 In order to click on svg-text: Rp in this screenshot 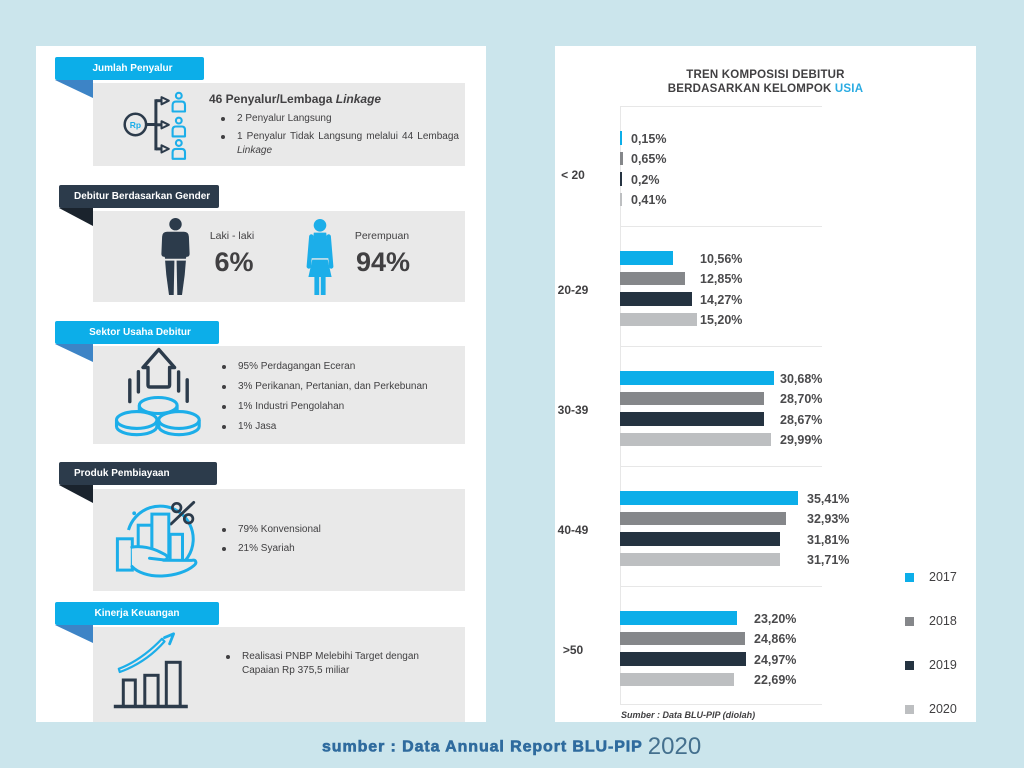, I will do `click(135, 125)`.